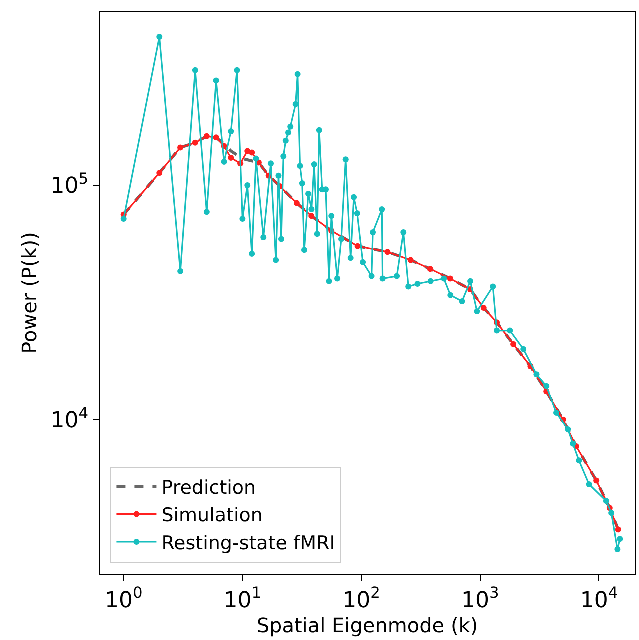  Describe the element at coordinates (599, 599) in the screenshot. I see `x-tick-label: 10$^{4}$` at that location.